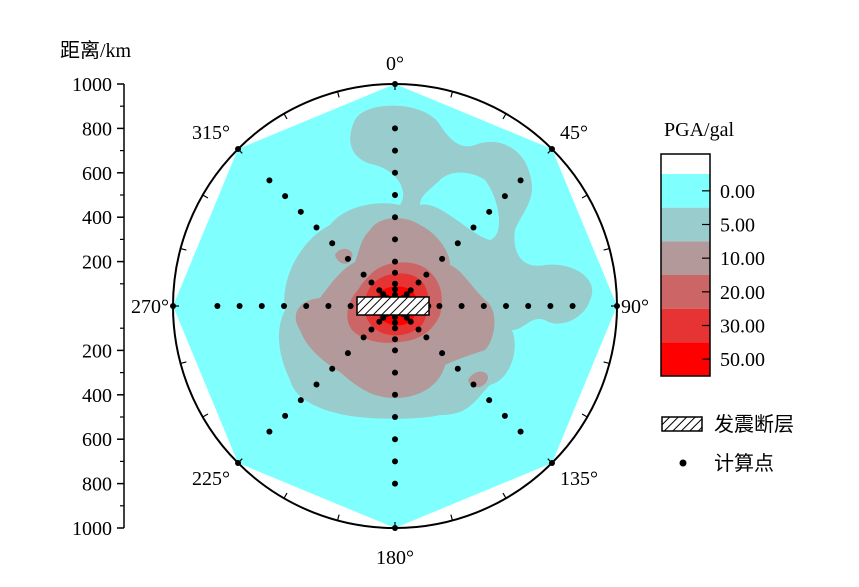  I want to click on angle-label-315: 315°, so click(211, 133).